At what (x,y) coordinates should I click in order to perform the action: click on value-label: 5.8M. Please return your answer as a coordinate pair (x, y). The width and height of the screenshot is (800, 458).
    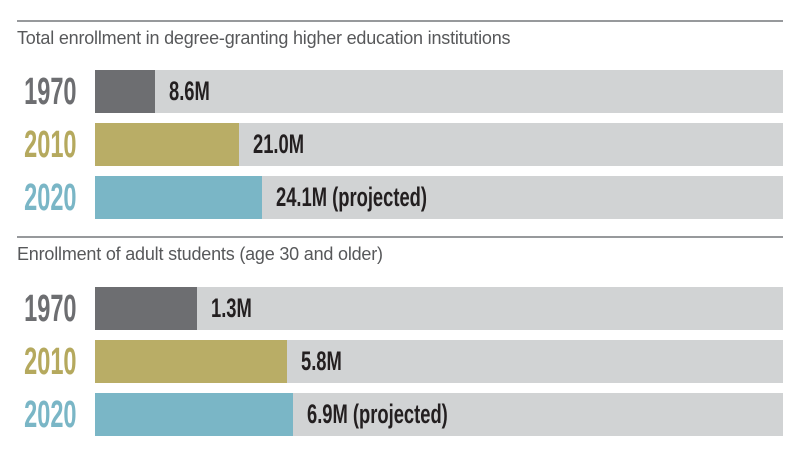
    Looking at the image, I should click on (322, 361).